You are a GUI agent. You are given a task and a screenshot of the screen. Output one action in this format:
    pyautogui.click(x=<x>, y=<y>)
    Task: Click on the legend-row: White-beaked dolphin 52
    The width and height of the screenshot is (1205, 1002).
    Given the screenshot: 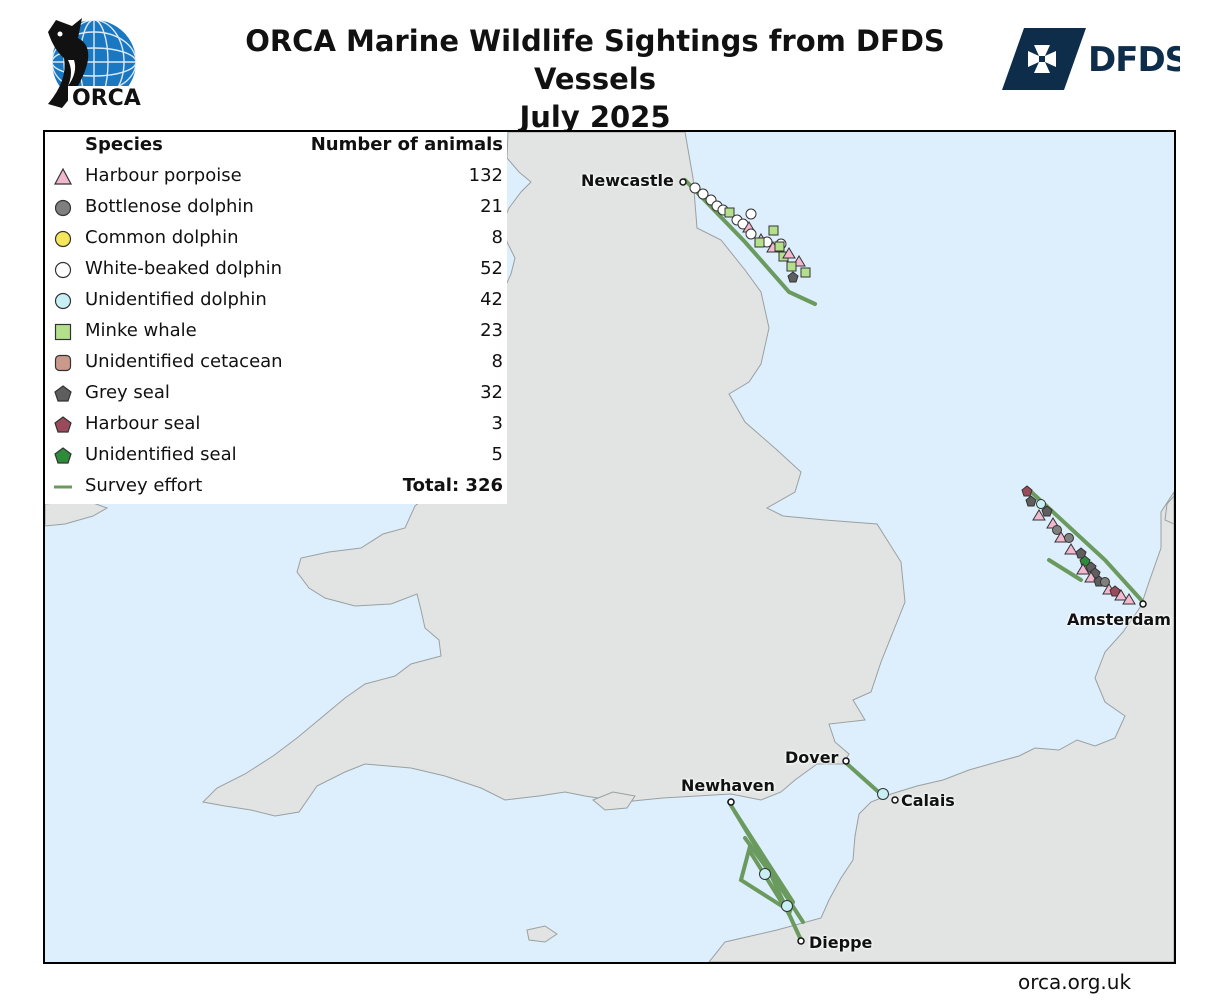 What is the action you would take?
    pyautogui.click(x=276, y=269)
    